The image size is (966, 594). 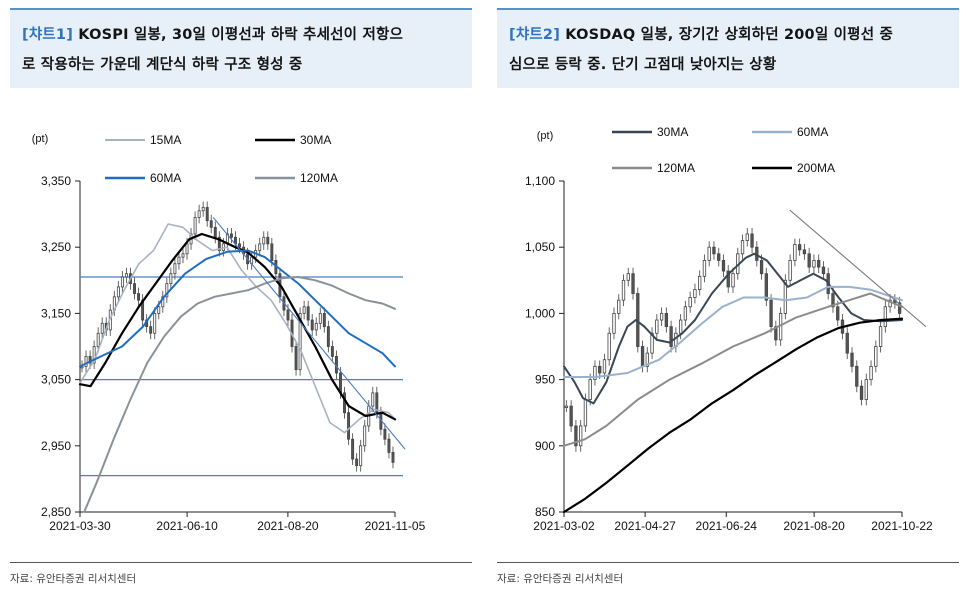 What do you see at coordinates (48, 35) in the screenshot?
I see `chart-tag: [챠트1]` at bounding box center [48, 35].